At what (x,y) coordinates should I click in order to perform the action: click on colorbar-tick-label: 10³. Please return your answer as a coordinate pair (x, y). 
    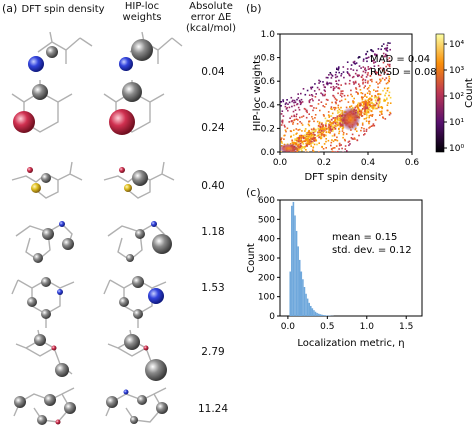
    Looking at the image, I should click on (456, 71).